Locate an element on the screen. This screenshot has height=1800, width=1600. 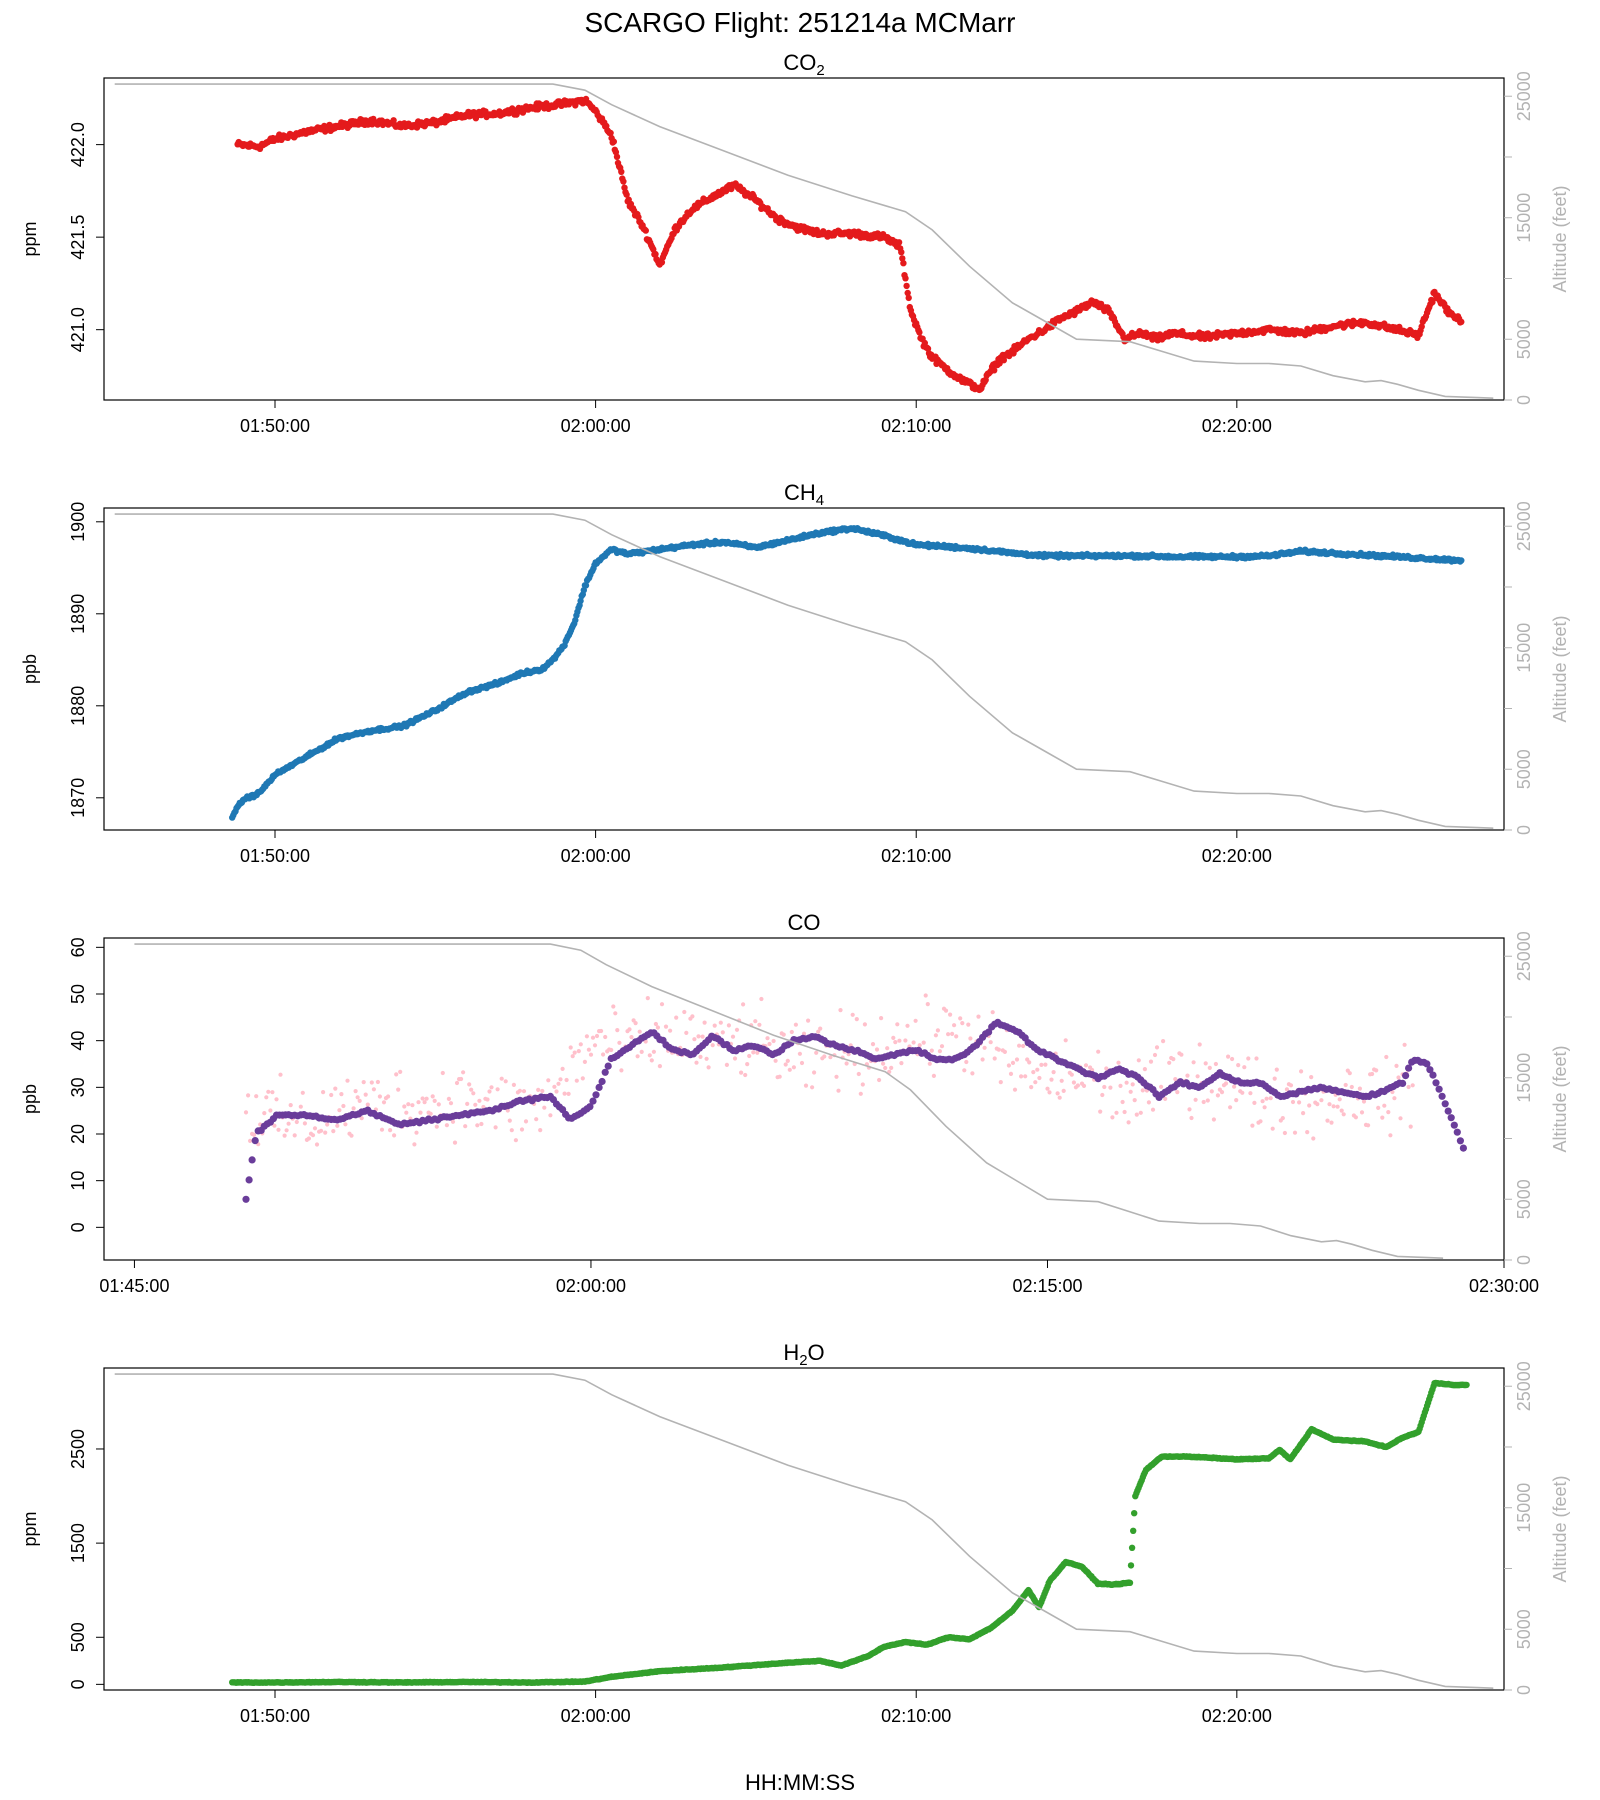
y-tick-label: 500 is located at coordinates (78, 1637).